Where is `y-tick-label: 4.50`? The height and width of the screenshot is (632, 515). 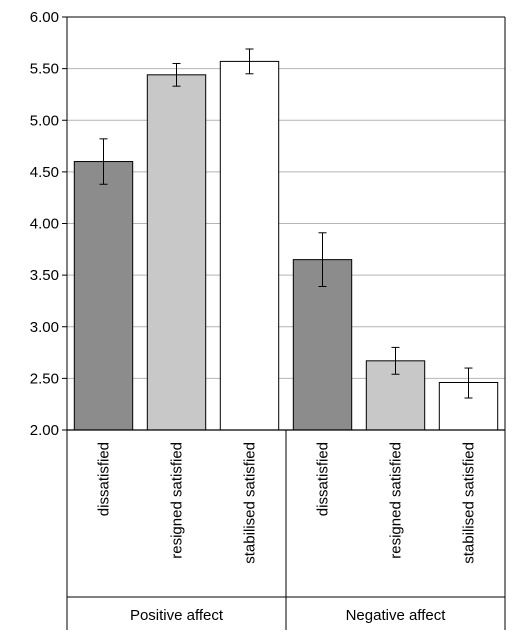 y-tick-label: 4.50 is located at coordinates (44, 172).